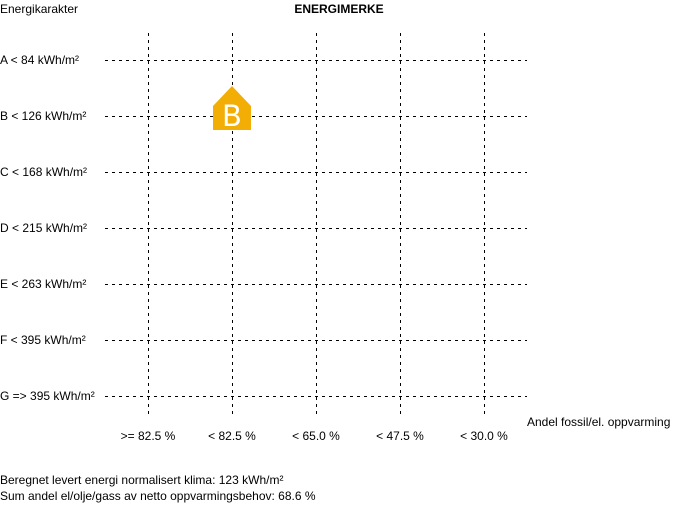 The width and height of the screenshot is (680, 505). I want to click on column-label: < 30.0 %, so click(484, 436).